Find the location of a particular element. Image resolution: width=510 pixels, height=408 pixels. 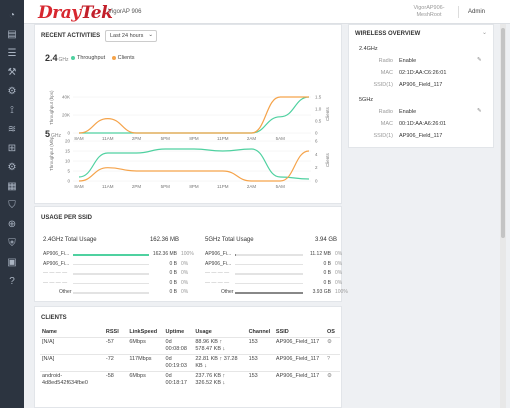

usage-value: 162.36 MB is located at coordinates (164, 254).